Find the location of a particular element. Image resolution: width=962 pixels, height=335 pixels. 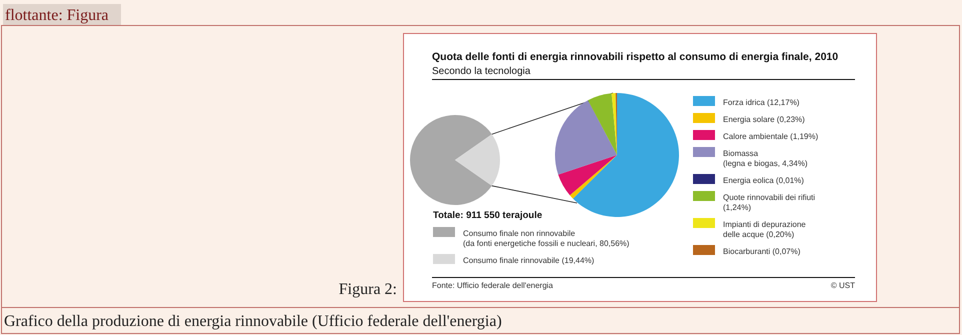

chart-subtitle: Secondo la tecnologia is located at coordinates (481, 71).